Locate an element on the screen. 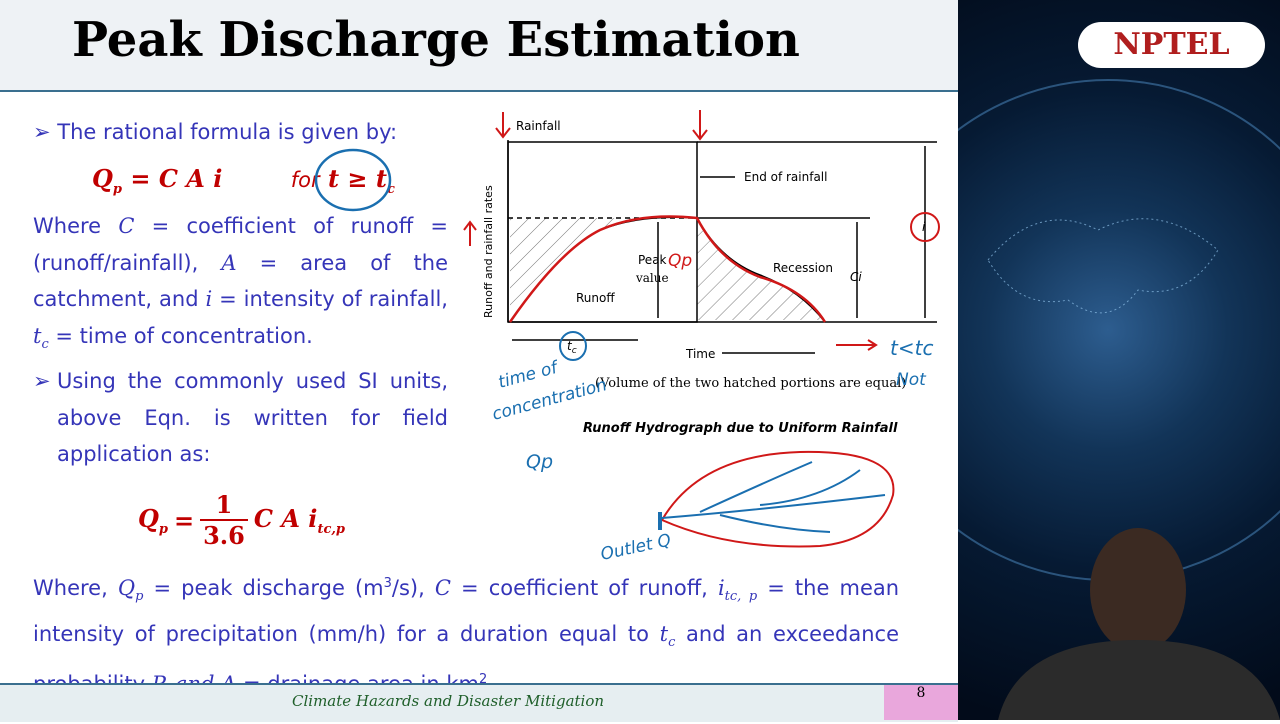  num: 1 is located at coordinates (224, 504).